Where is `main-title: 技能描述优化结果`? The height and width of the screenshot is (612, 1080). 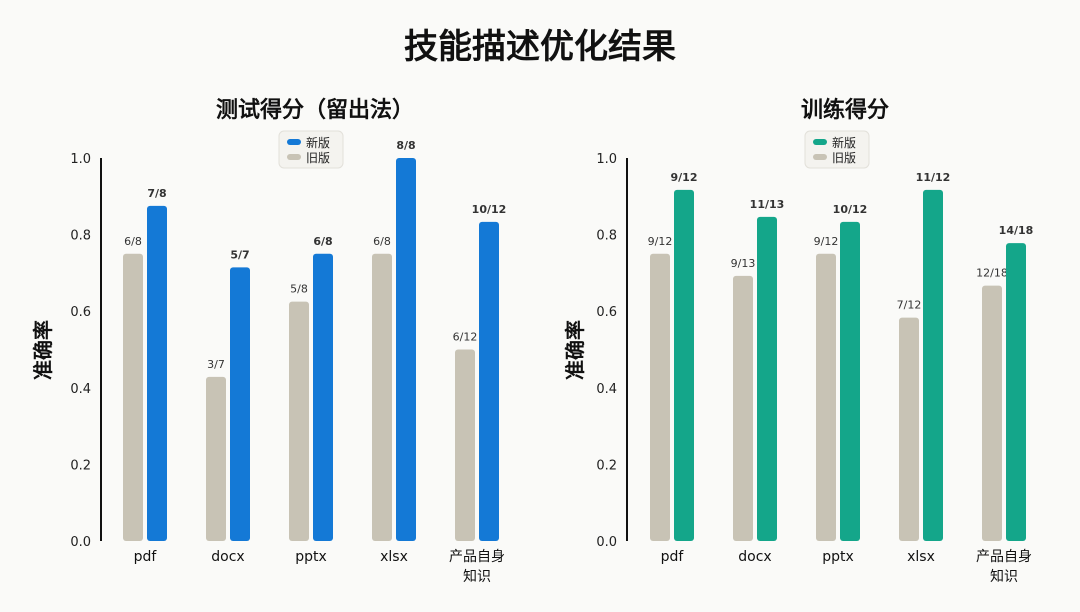 main-title: 技能描述优化结果 is located at coordinates (540, 47).